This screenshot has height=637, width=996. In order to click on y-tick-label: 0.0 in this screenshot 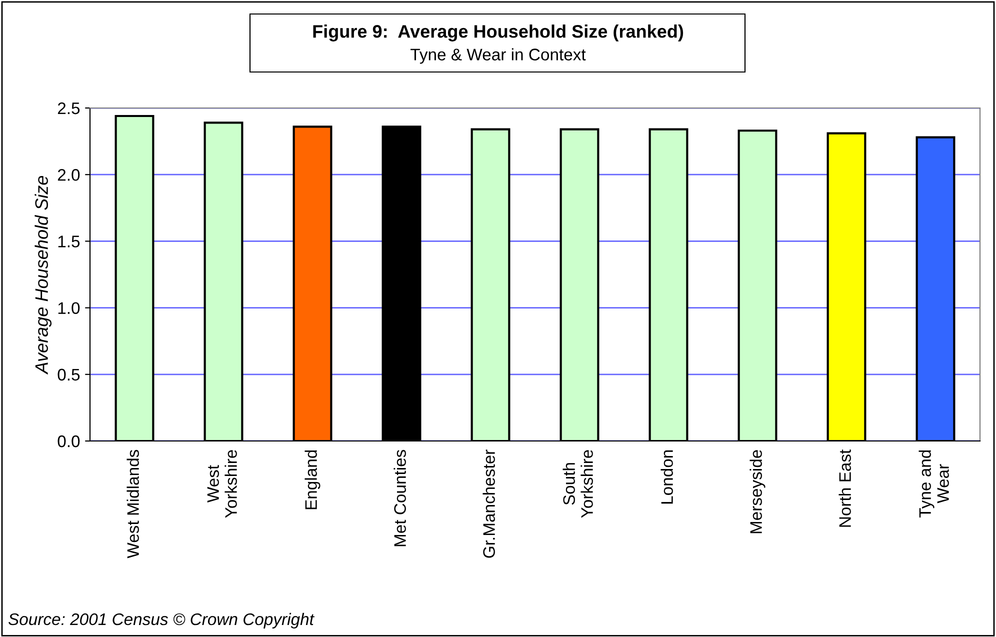, I will do `click(69, 441)`.